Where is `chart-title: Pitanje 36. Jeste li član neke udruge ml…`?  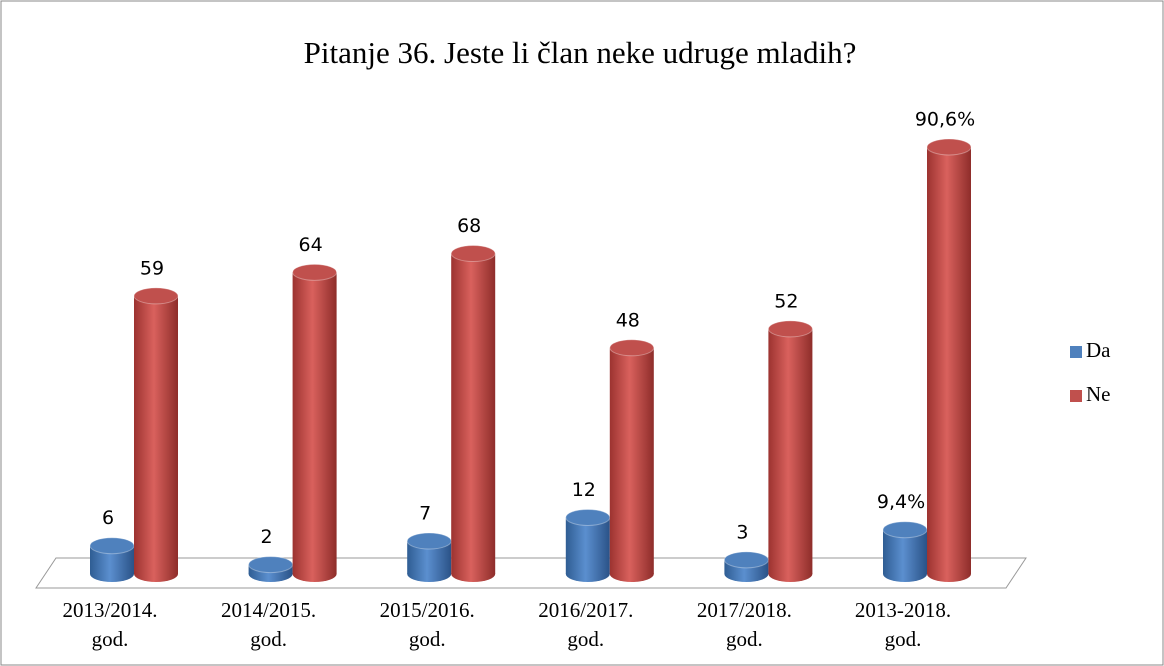 chart-title: Pitanje 36. Jeste li član neke udruge ml… is located at coordinates (580, 52).